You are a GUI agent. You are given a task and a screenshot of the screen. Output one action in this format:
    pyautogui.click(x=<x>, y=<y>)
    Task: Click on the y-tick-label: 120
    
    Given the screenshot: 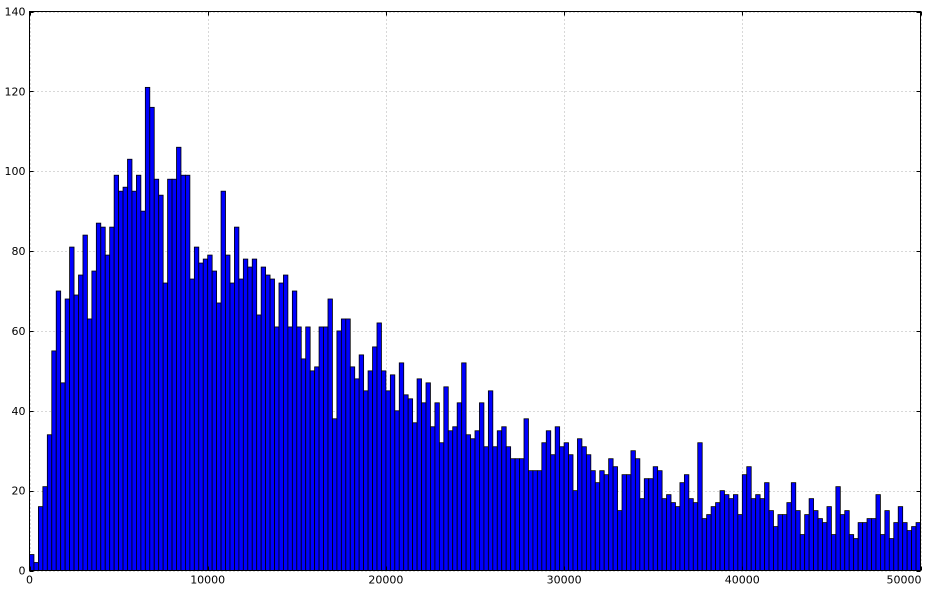 What is the action you would take?
    pyautogui.click(x=15, y=91)
    